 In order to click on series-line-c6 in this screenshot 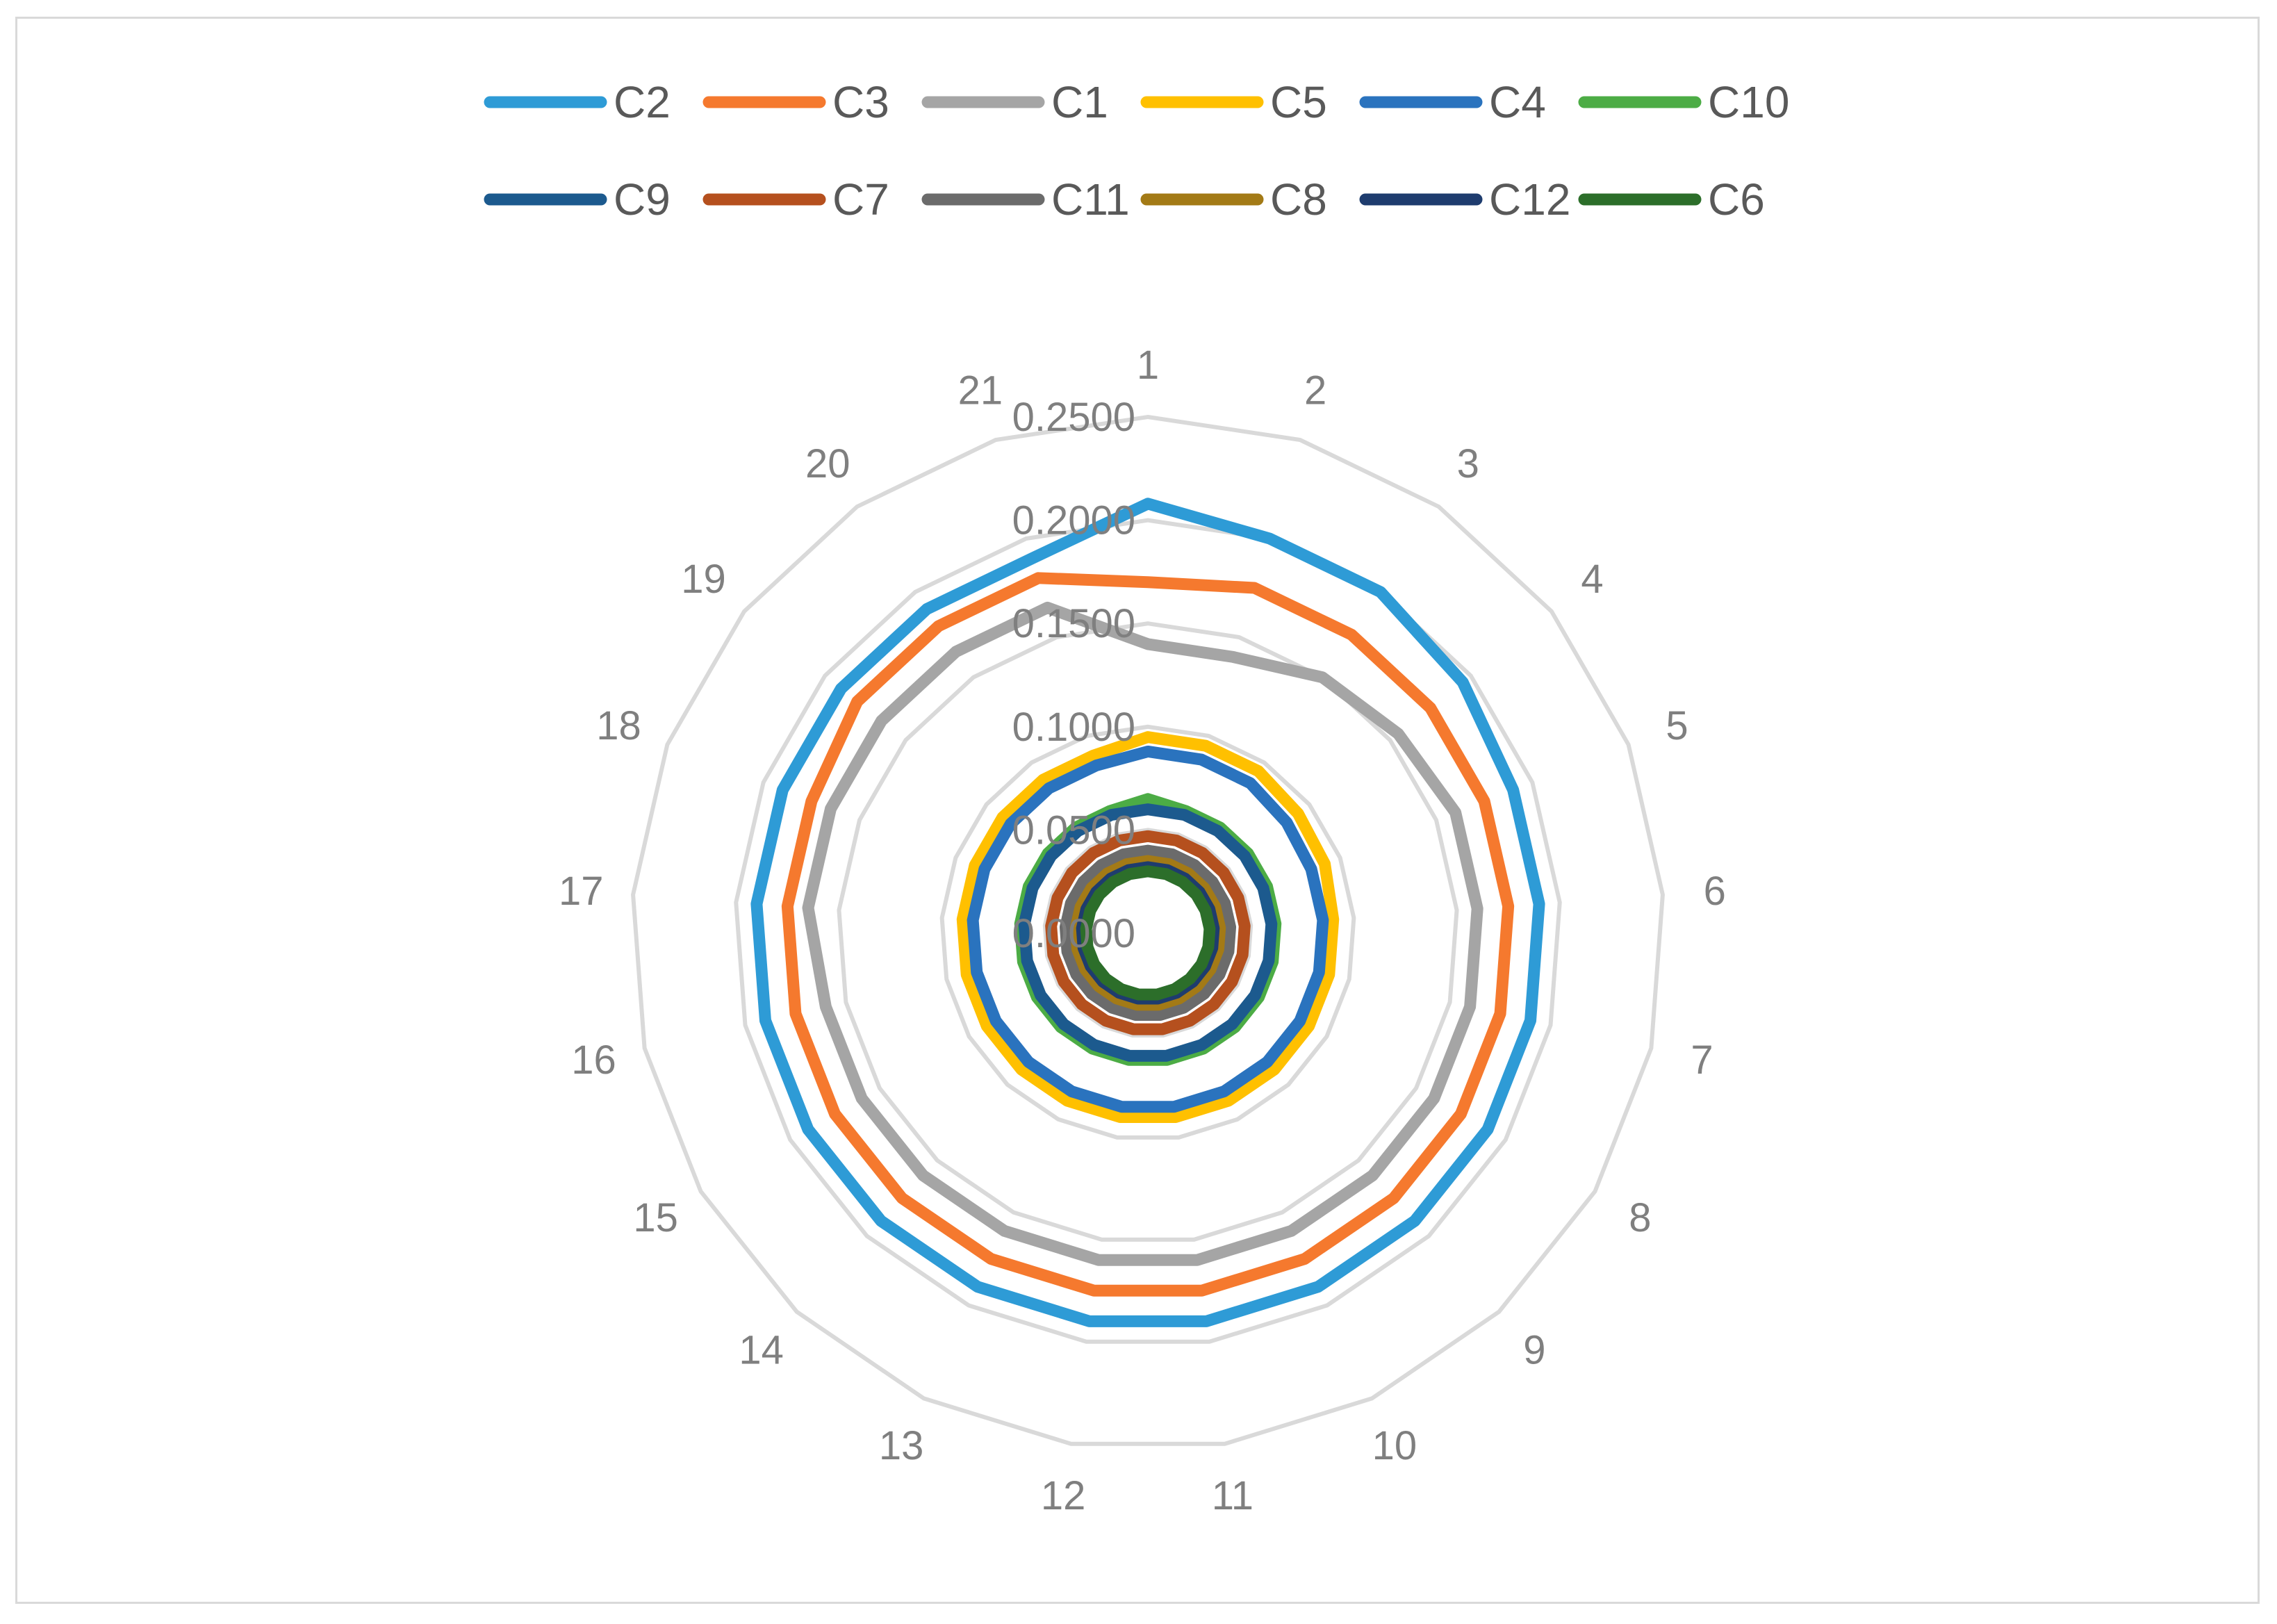, I will do `click(1148, 933)`.